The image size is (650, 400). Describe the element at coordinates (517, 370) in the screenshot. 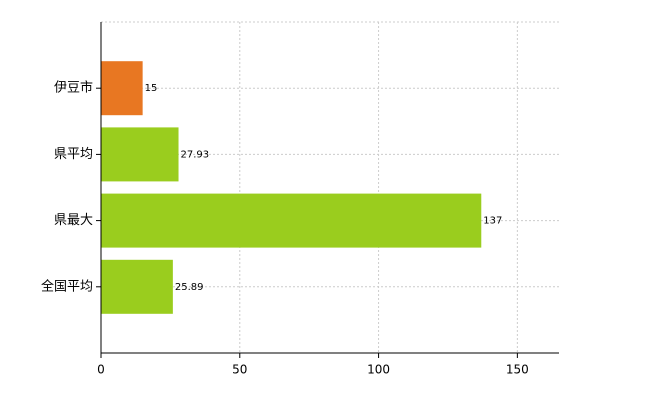

I see `x-tick-label: 150` at that location.